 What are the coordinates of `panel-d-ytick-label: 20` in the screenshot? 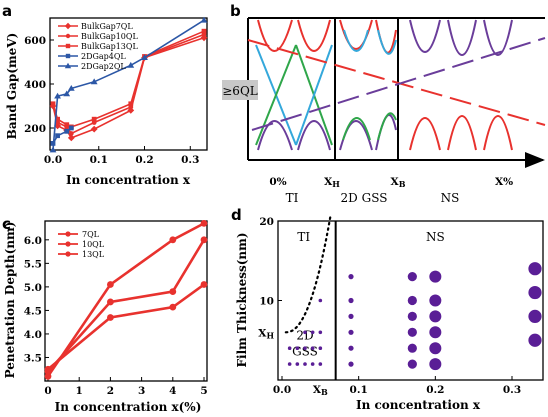 It's located at (266, 222).